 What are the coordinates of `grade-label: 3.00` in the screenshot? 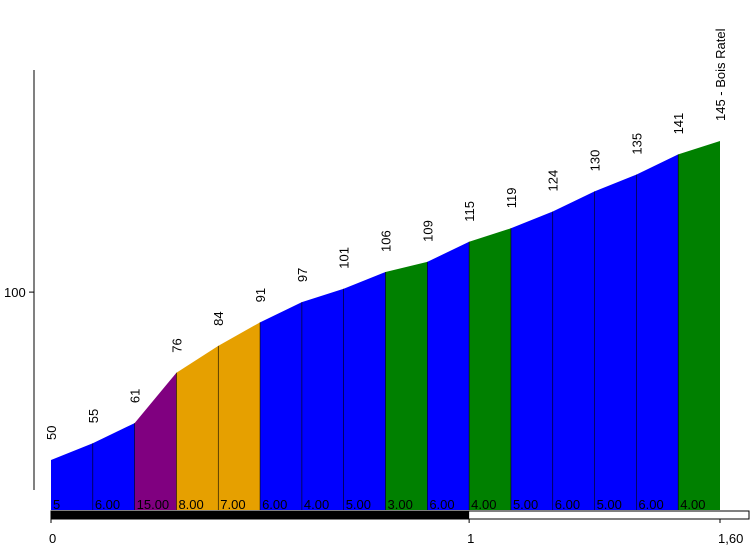 It's located at (400, 504).